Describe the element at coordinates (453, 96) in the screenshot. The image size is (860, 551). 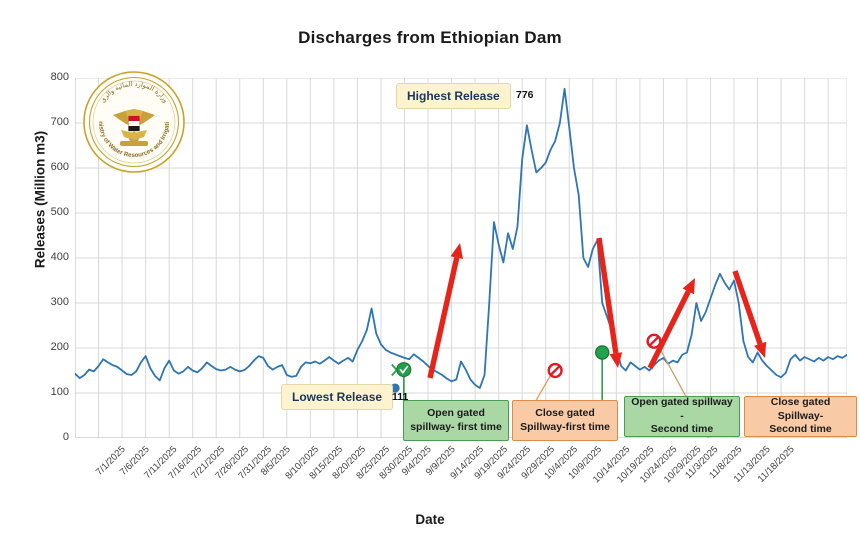
I see `highest-release-callout: Highest Release` at that location.